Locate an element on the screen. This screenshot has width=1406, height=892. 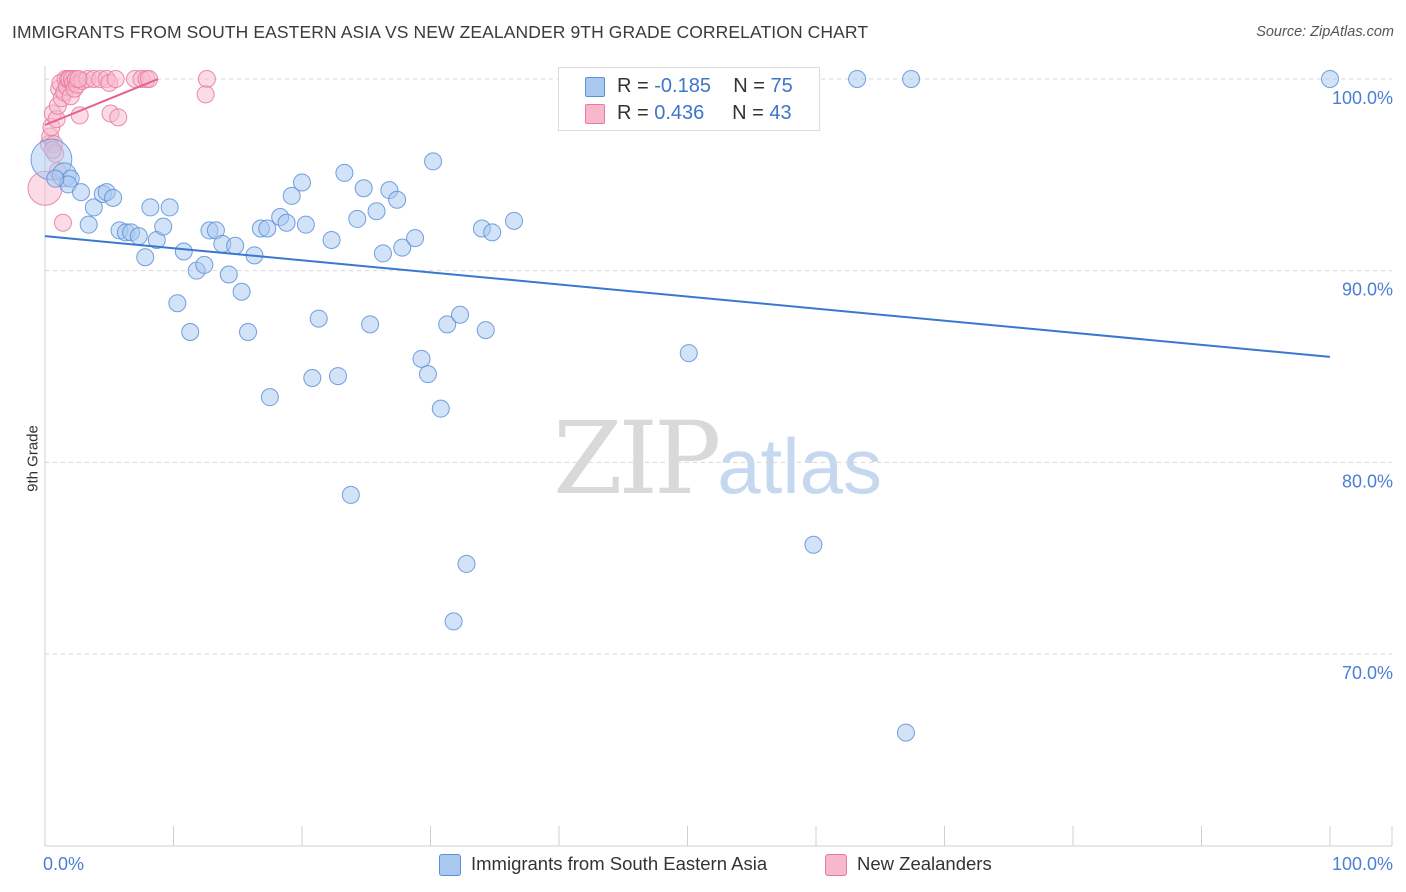
stats-legend: R = -0.185 N = 75 R = 0.436 N = 43 is located at coordinates (689, 99).